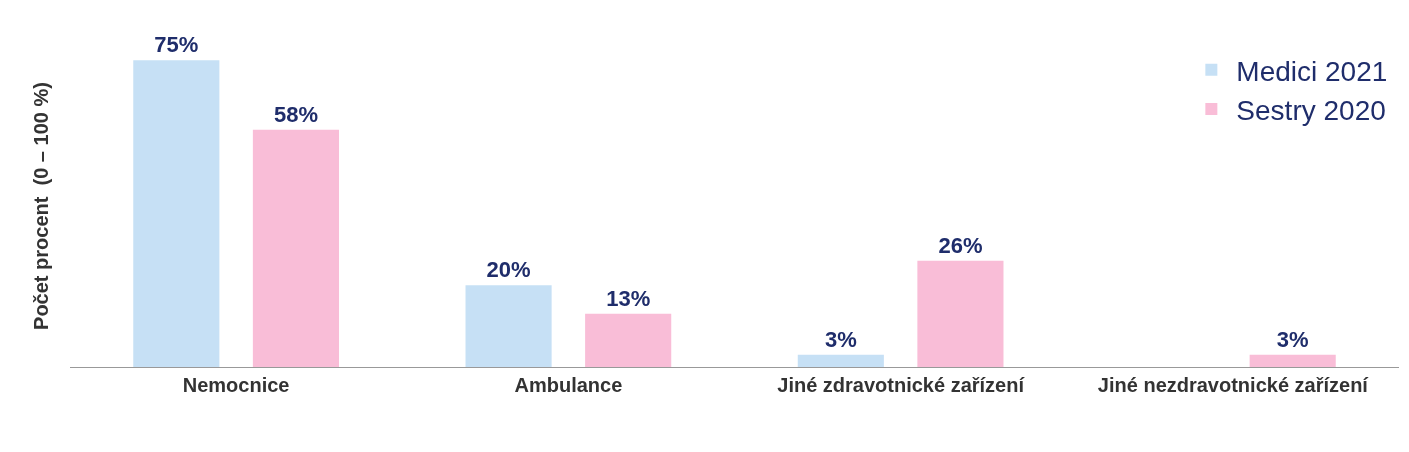 The image size is (1409, 452). Describe the element at coordinates (236, 385) in the screenshot. I see `x-tick-label: Nemocnice` at that location.